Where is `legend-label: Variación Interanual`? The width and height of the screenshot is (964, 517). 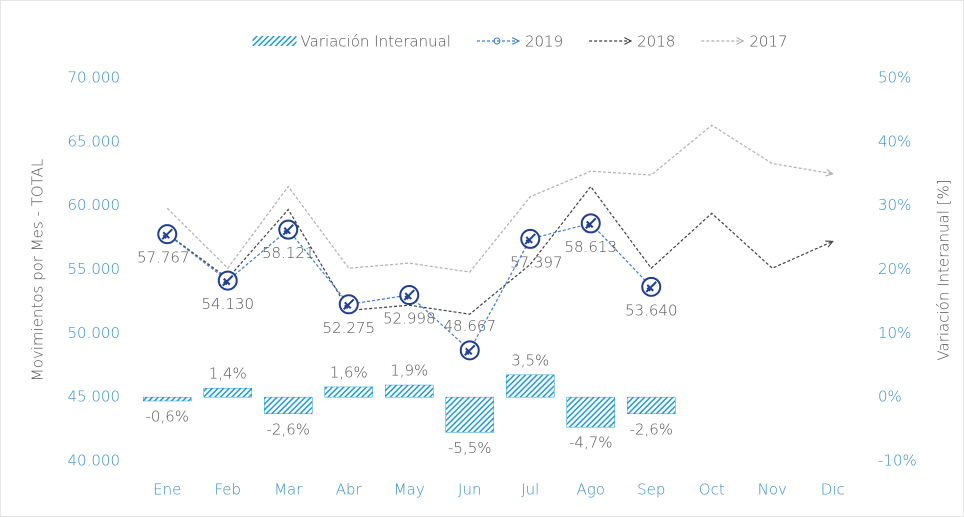 legend-label: Variación Interanual is located at coordinates (375, 42).